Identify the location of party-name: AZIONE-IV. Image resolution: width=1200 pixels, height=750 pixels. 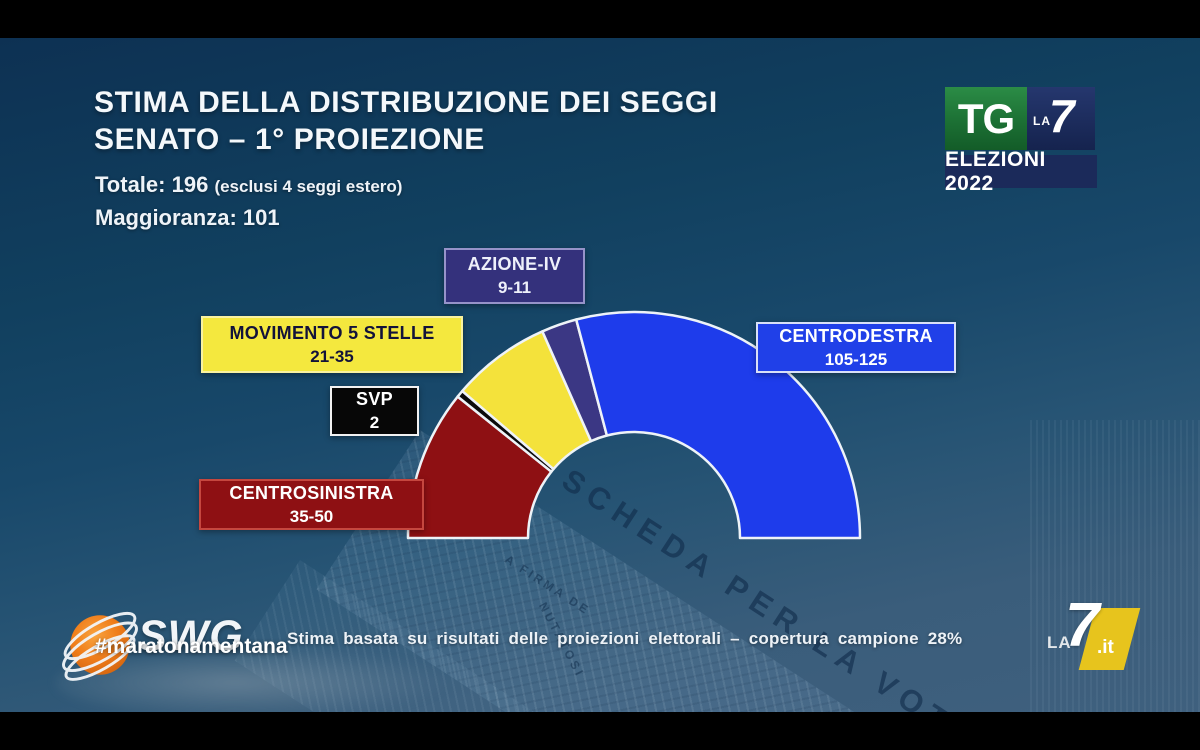
(514, 264).